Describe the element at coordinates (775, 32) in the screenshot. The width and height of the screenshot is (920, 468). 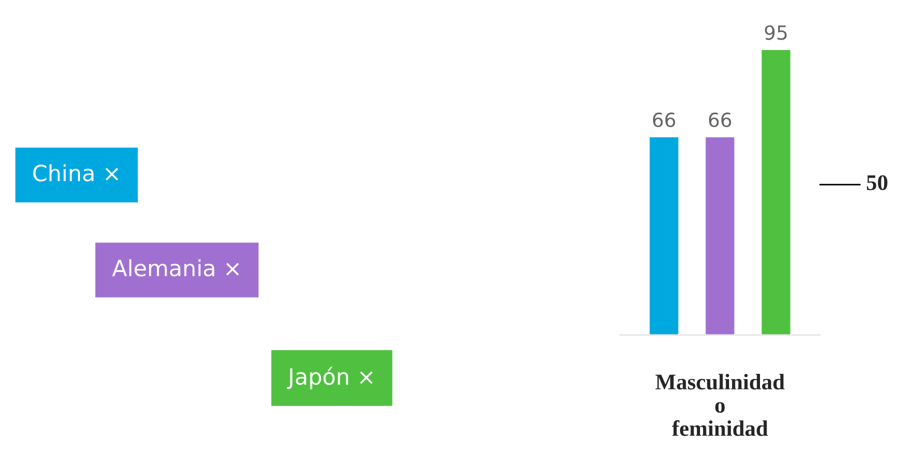
I see `data-label: 95` at that location.